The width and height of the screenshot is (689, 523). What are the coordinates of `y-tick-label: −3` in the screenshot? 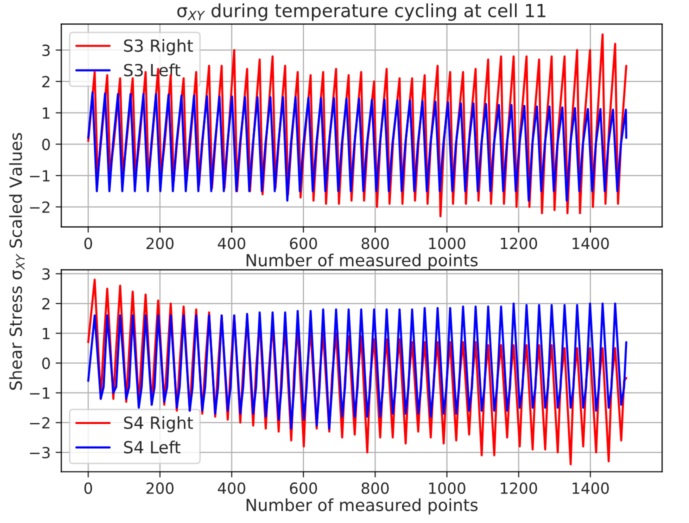 It's located at (40, 452).